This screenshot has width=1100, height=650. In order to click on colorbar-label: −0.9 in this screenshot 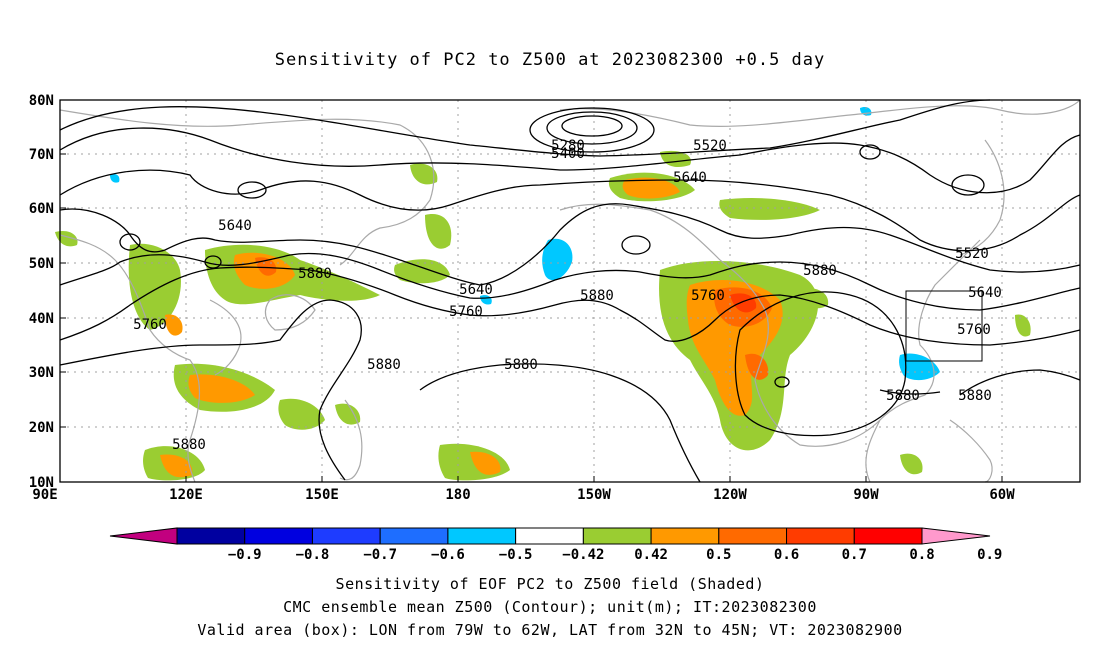, I will do `click(245, 555)`.